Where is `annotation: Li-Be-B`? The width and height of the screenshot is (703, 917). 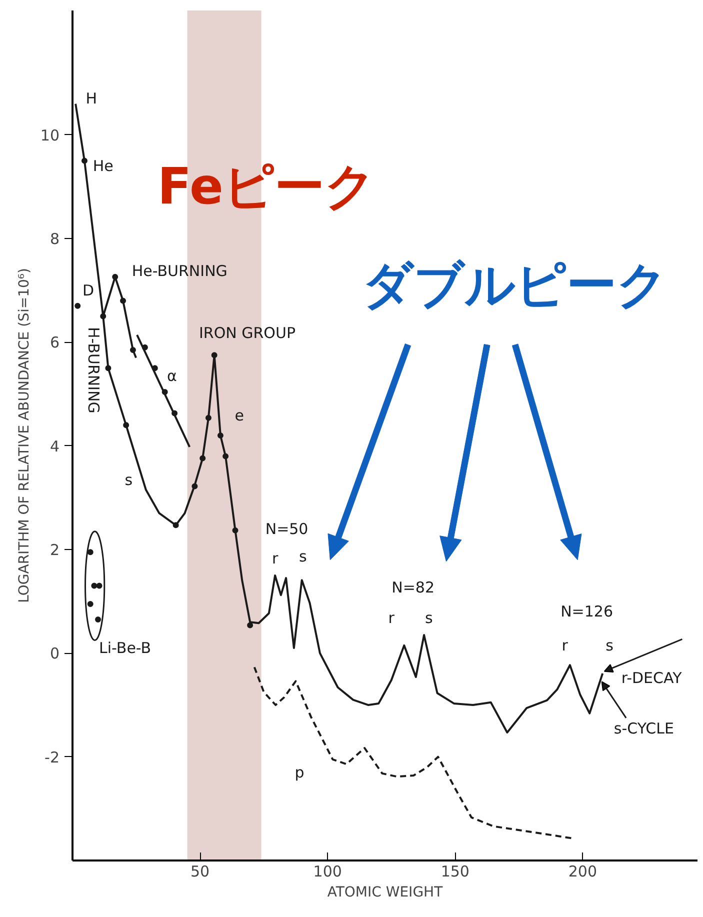 annotation: Li-Be-B is located at coordinates (125, 648).